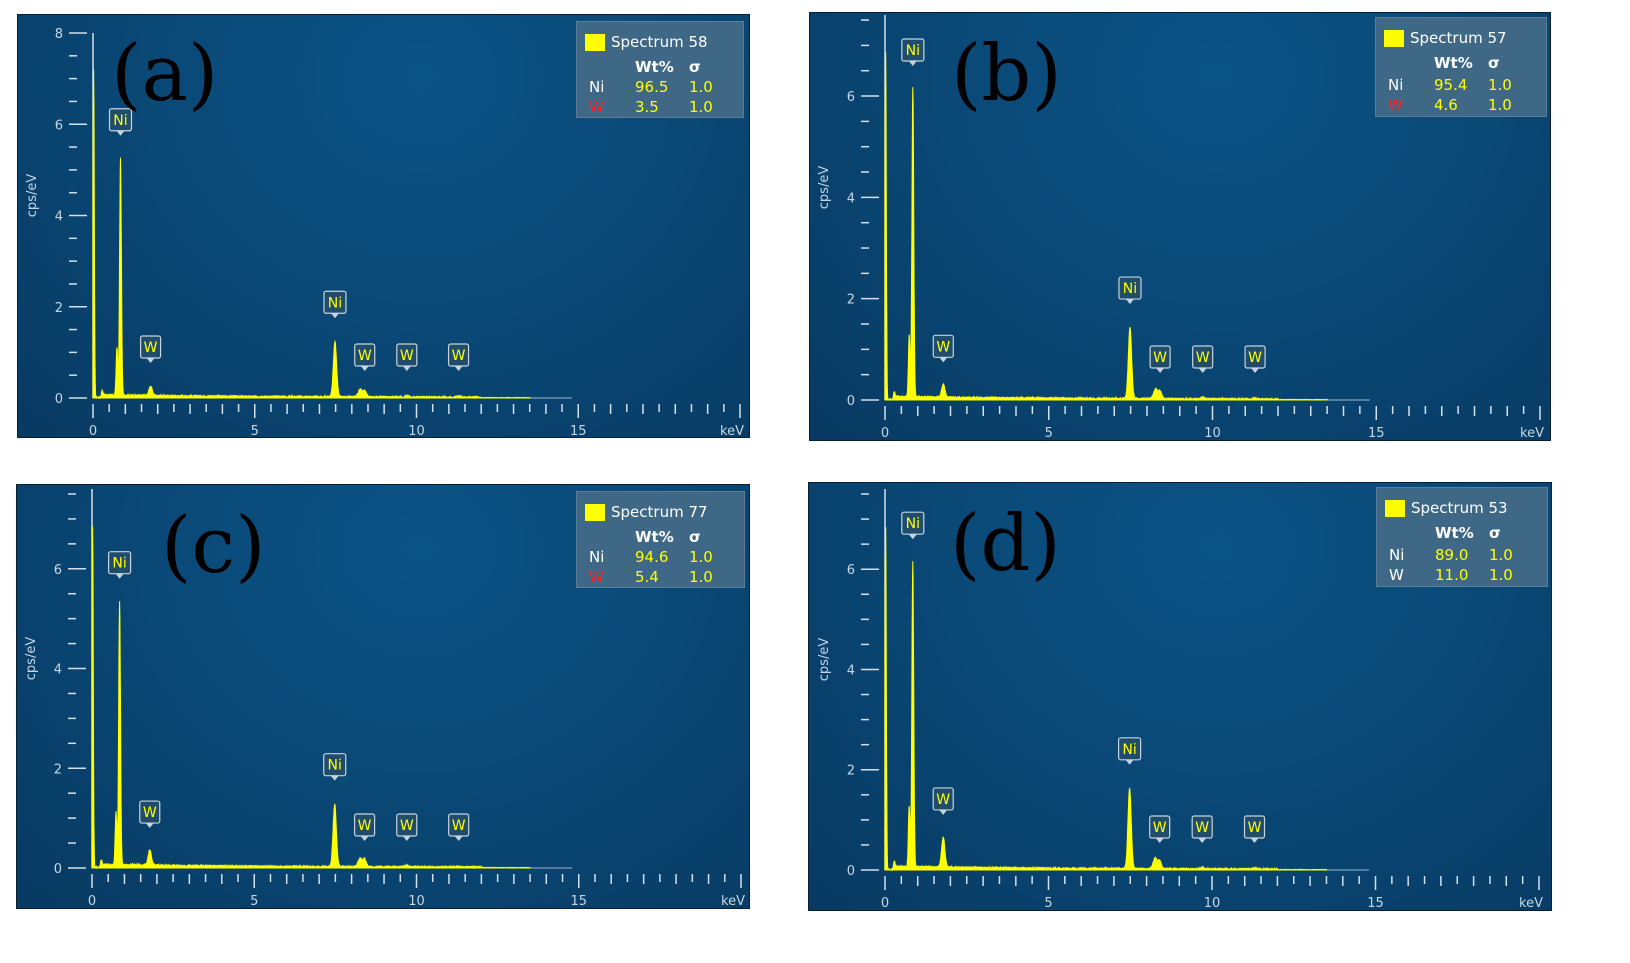 This screenshot has width=1630, height=963. Describe the element at coordinates (165, 74) in the screenshot. I see `panel-label: (a)` at that location.